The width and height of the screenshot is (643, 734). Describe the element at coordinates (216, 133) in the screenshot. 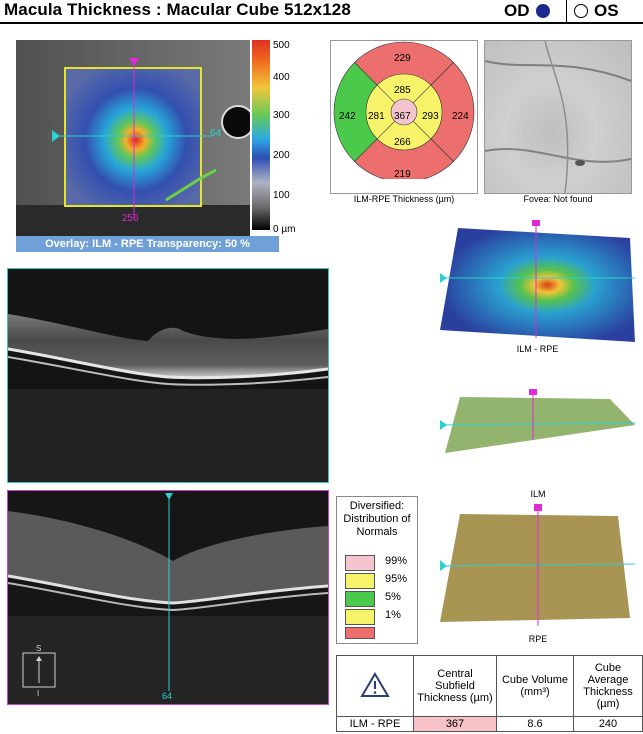

I see `map-cursor-h-label: 64` at that location.